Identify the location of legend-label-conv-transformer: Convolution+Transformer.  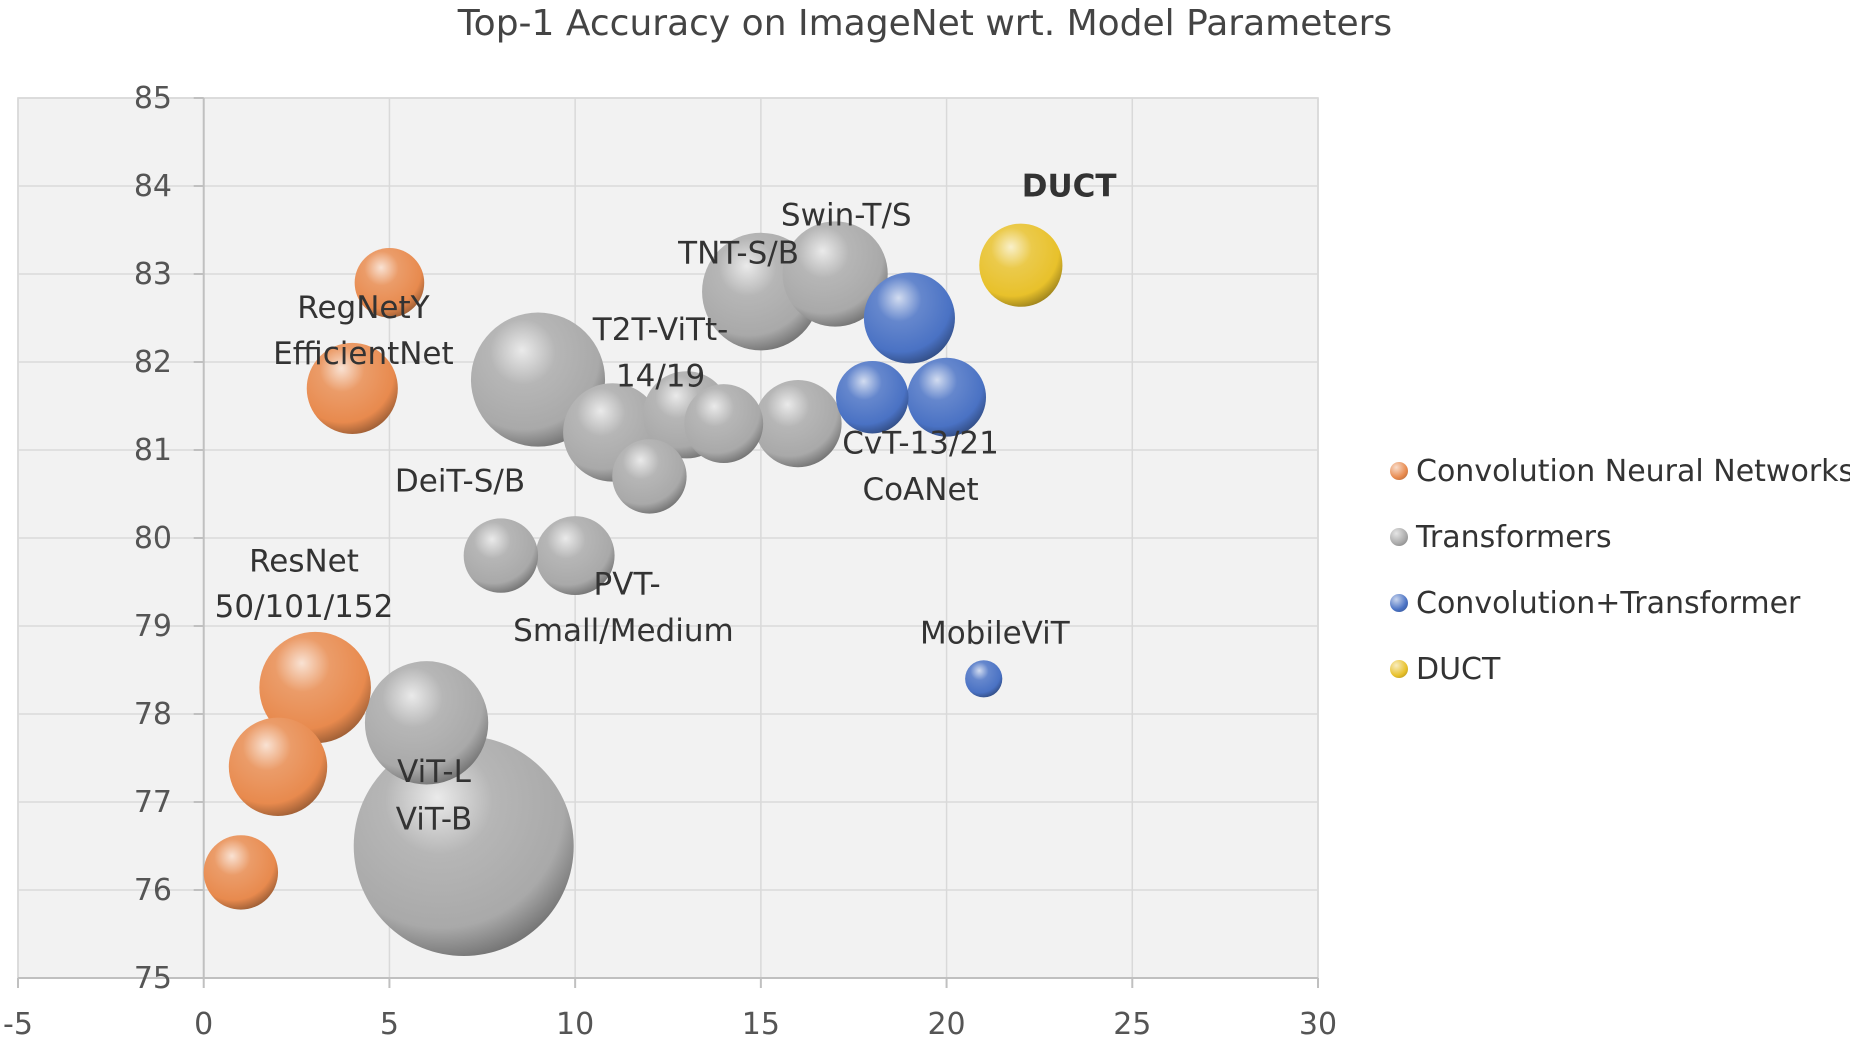
(1608, 603).